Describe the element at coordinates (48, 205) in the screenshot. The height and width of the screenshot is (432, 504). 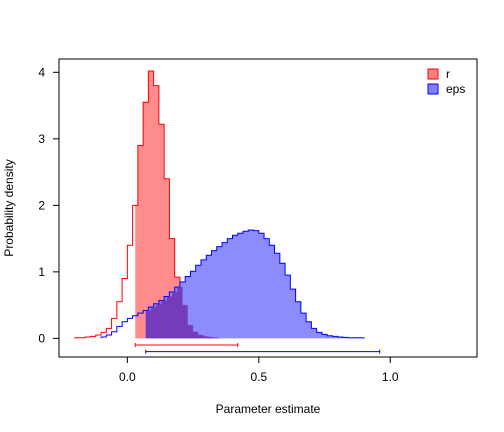
I see `y-axis: 0 1 2 3 4` at that location.